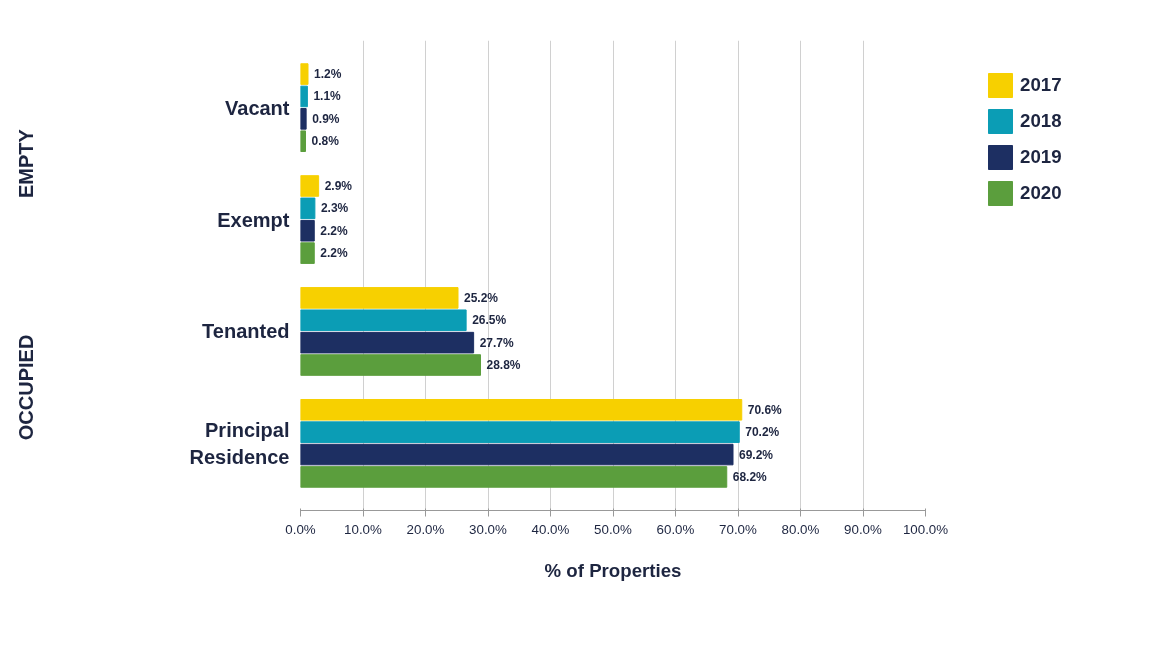 The image size is (1165, 652). I want to click on data-label: 1.2%, so click(328, 74).